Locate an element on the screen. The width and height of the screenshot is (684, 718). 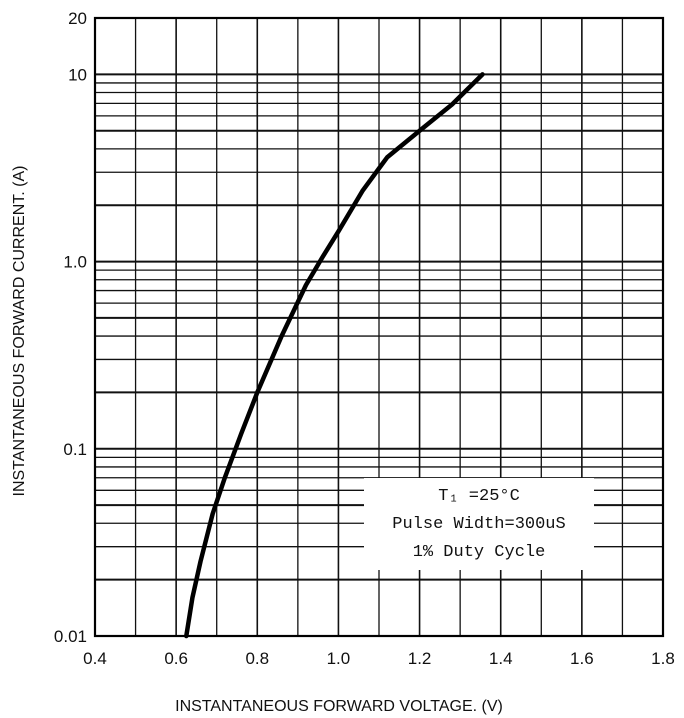
x-axis-title: INSTANTANEOUS FORWARD VOLTAGE. (V) is located at coordinates (339, 706).